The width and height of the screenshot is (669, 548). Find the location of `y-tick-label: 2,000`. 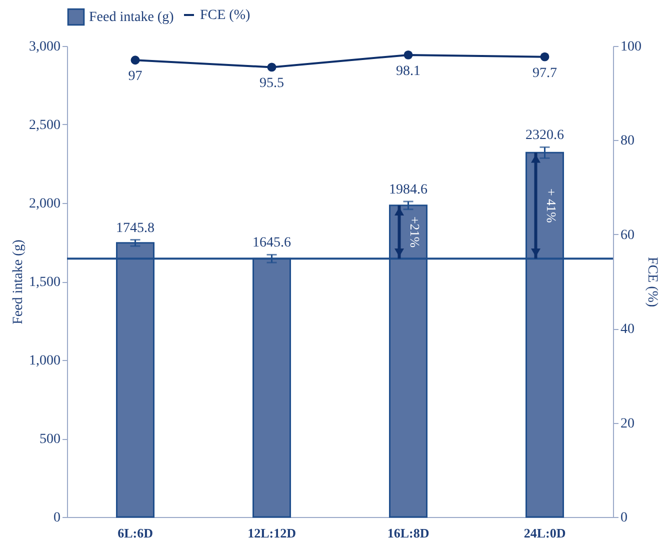

y-tick-label: 2,000 is located at coordinates (44, 204).